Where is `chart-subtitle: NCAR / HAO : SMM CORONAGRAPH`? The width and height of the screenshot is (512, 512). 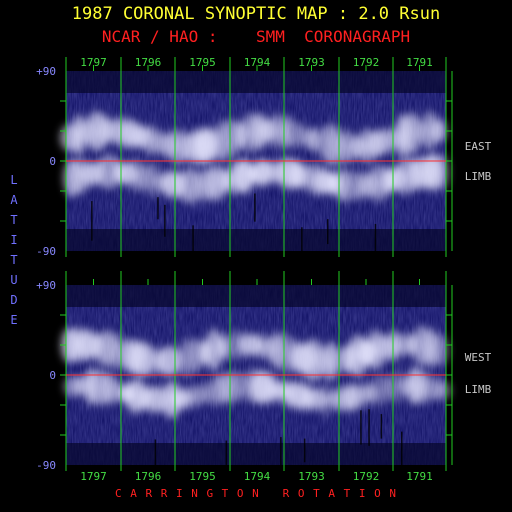
chart-subtitle: NCAR / HAO : SMM CORONAGRAPH is located at coordinates (256, 36).